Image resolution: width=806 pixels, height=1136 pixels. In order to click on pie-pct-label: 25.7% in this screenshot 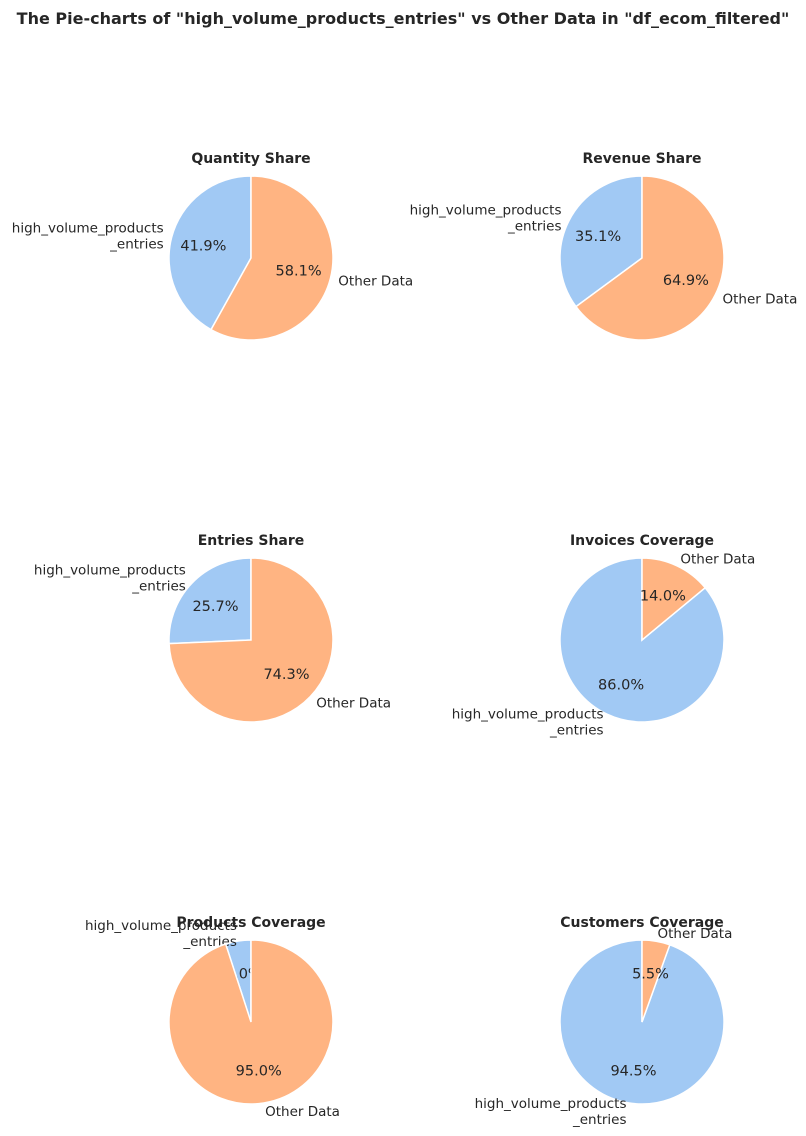, I will do `click(215, 607)`.